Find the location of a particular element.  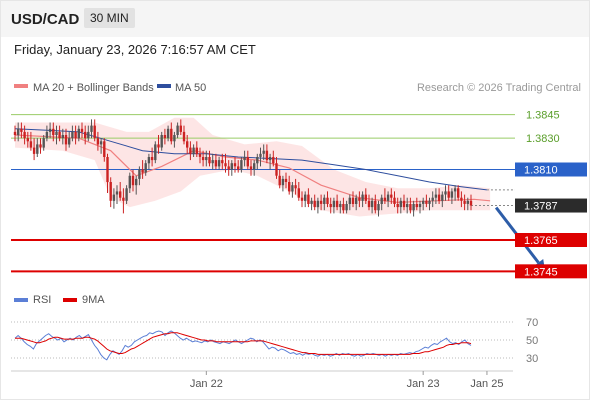

rsi-tick-label: 70 is located at coordinates (532, 323).